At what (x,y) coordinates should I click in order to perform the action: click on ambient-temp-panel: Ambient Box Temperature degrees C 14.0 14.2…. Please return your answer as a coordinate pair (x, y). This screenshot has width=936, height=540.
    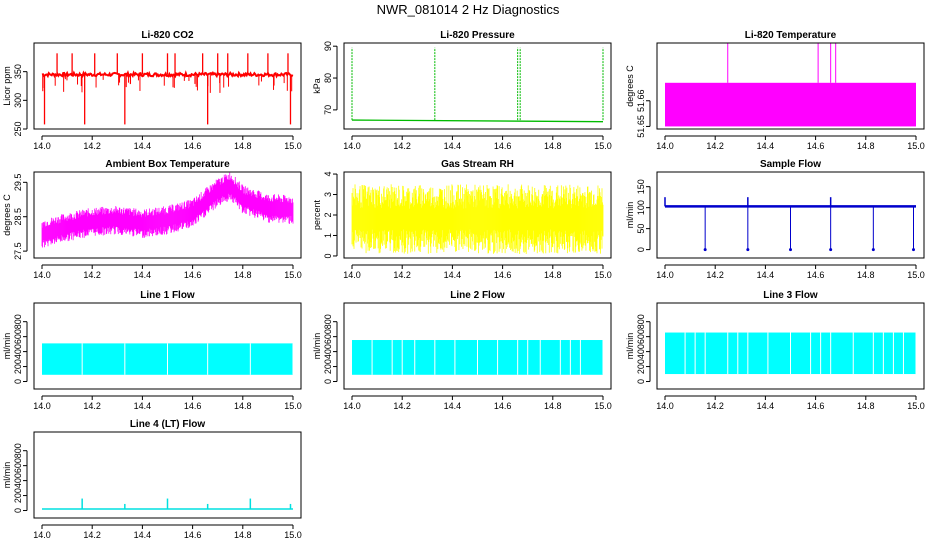
    Looking at the image, I should click on (152, 219).